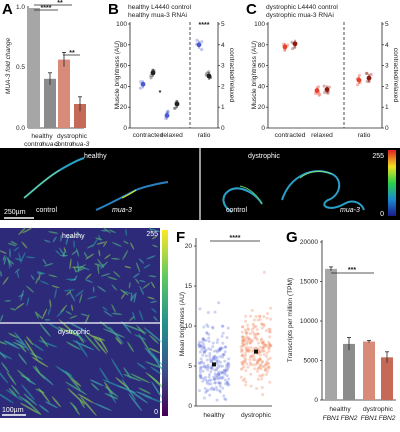  Describe the element at coordinates (64, 144) in the screenshot. I see `panel-a-cond-3: control` at that location.